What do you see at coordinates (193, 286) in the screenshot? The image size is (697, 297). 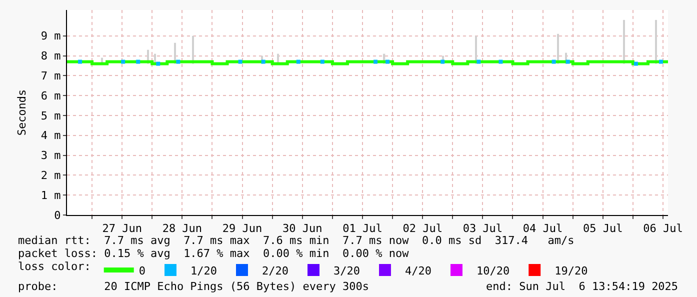 I see `text: probe: 20 ICMP Echo Pings (56 Bytes) every 300s` at bounding box center [193, 286].